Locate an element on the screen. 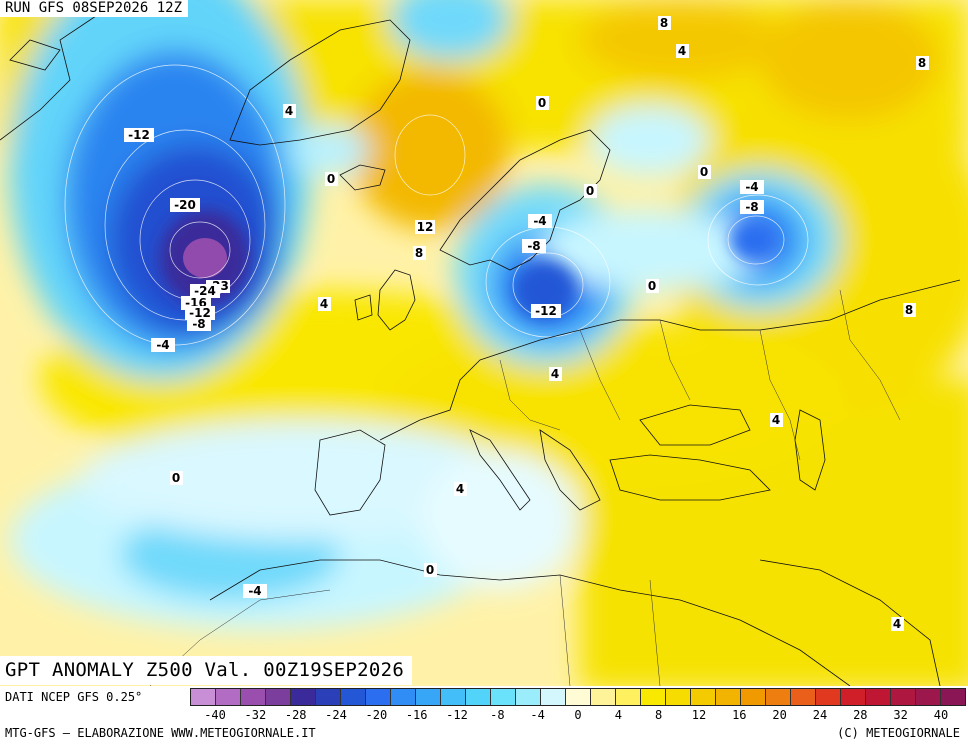 The height and width of the screenshot is (745, 968). colorbar-tick-label: -8 is located at coordinates (497, 715).